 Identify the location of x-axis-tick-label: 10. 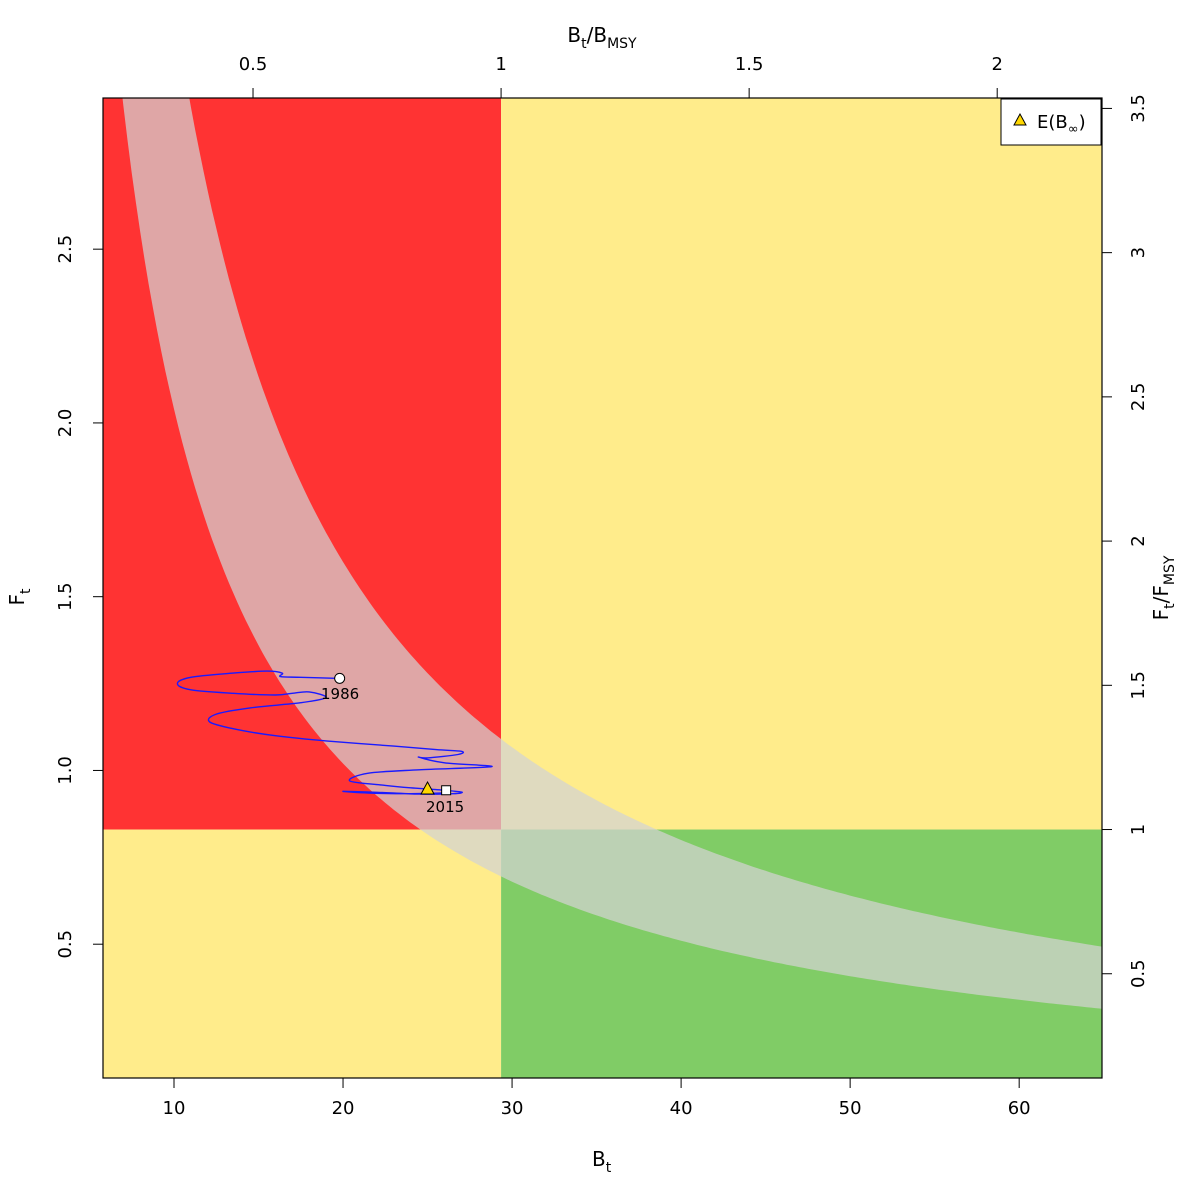
(174, 1108).